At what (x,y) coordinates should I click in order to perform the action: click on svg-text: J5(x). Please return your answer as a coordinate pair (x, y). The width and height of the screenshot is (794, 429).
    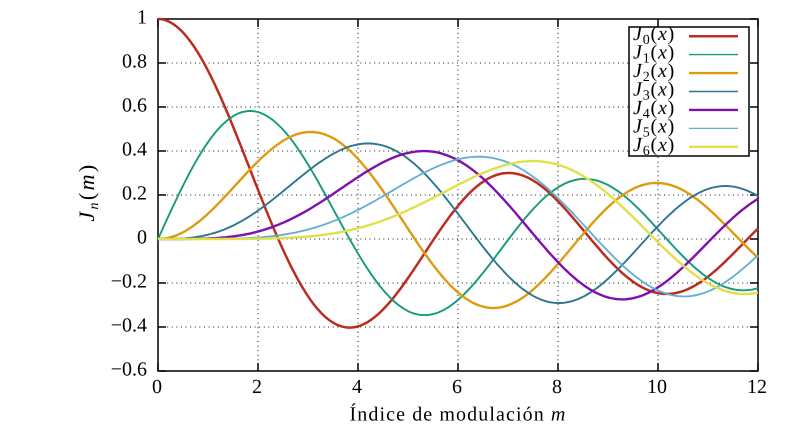
    Looking at the image, I should click on (654, 127).